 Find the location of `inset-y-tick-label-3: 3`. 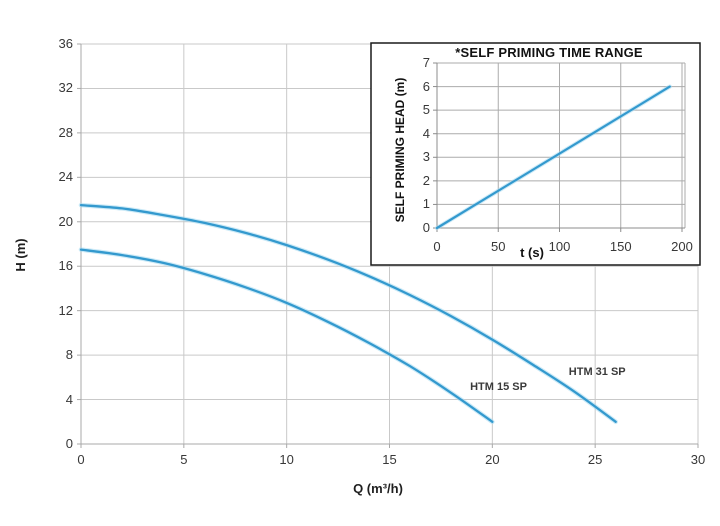

inset-y-tick-label-3: 3 is located at coordinates (426, 157).